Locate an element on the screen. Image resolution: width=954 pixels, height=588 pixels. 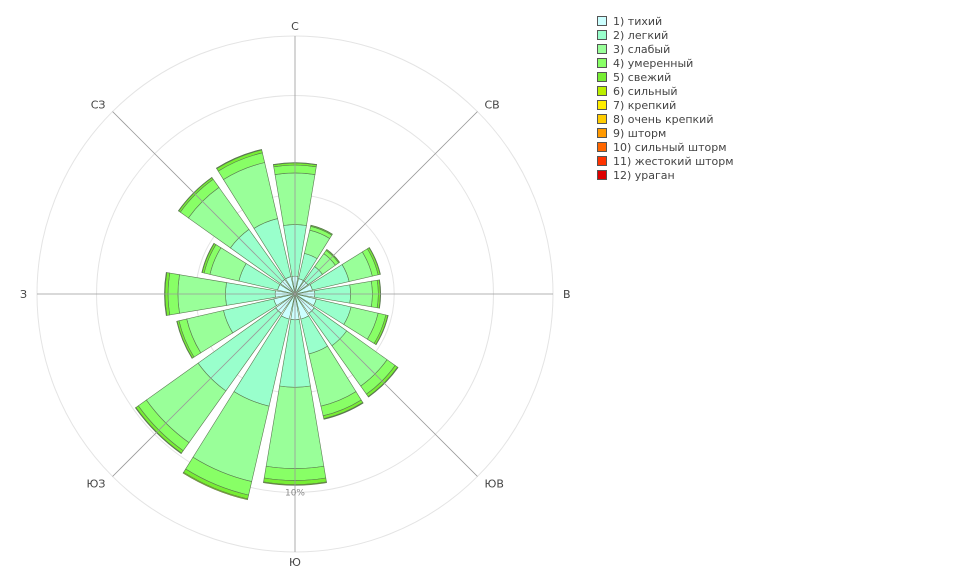
direction-label: ЮЗ is located at coordinates (96, 484).